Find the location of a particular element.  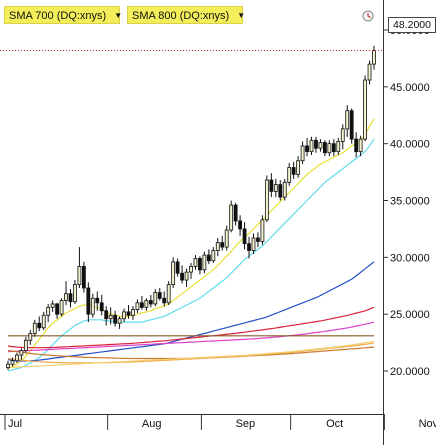

y-tick-label: 35.0000 is located at coordinates (410, 202).